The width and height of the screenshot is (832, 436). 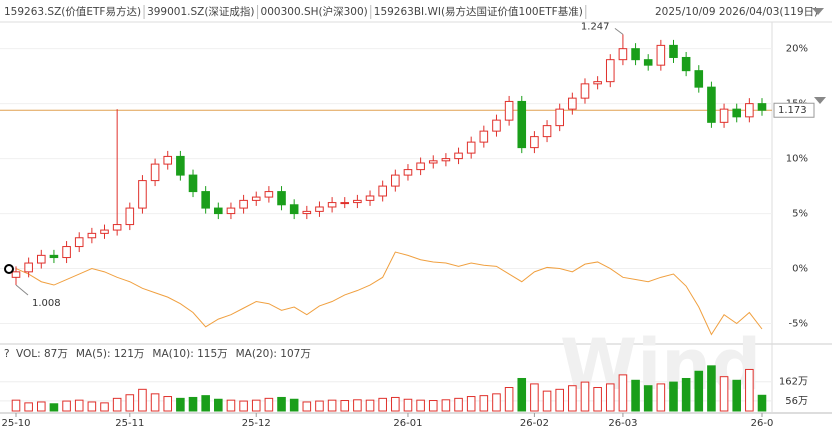 I want to click on annotation-arrow, so click(x=22, y=290).